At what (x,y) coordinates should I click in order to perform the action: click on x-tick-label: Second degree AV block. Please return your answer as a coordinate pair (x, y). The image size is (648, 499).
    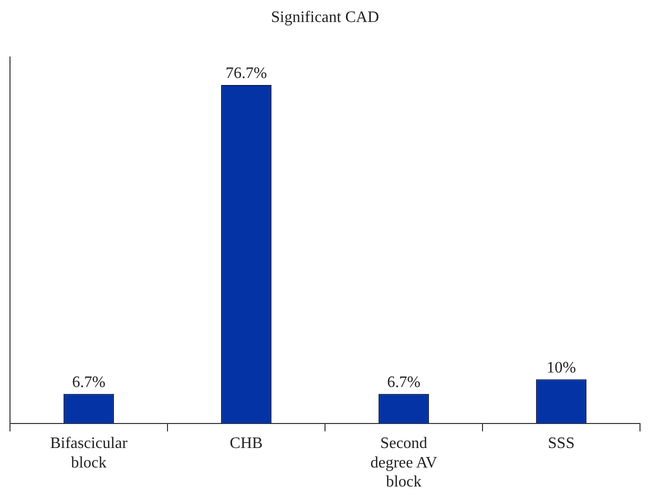
    Looking at the image, I should click on (404, 463).